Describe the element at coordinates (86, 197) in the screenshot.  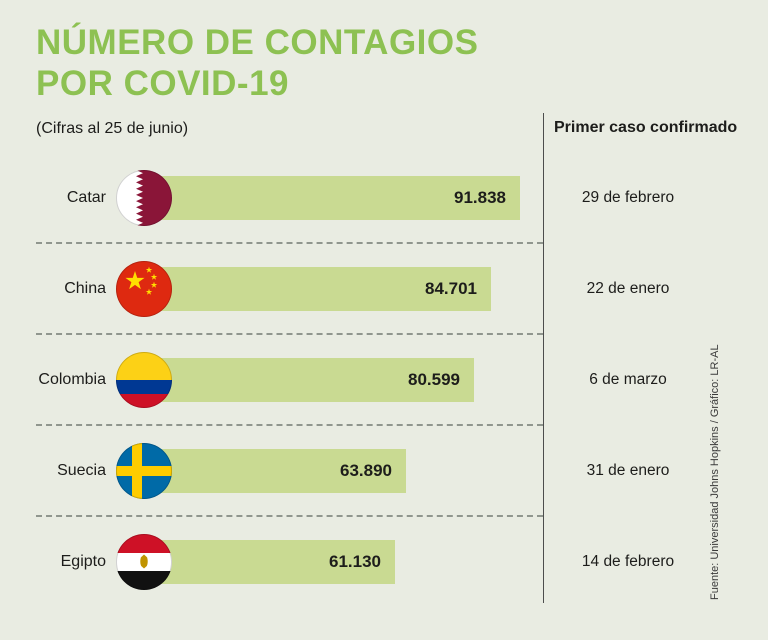
I see `country-label: Catar` at that location.